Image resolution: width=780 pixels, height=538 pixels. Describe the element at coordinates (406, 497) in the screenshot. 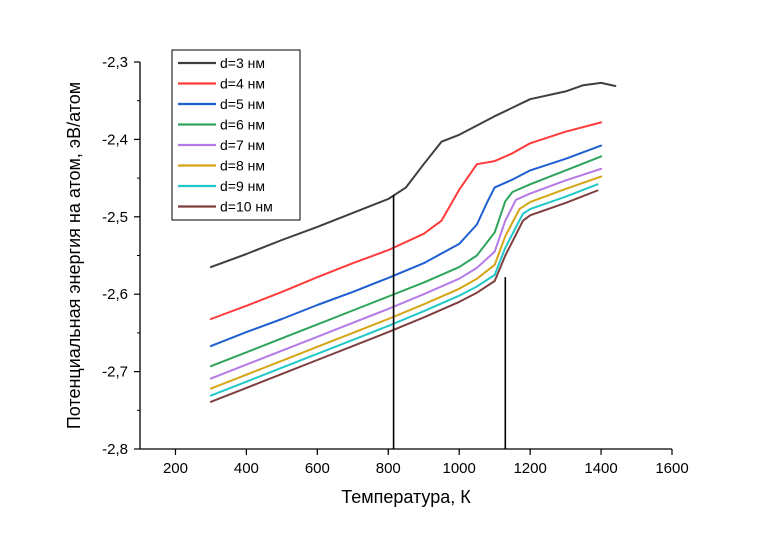

I see `x-axis-title: Температура, К` at that location.